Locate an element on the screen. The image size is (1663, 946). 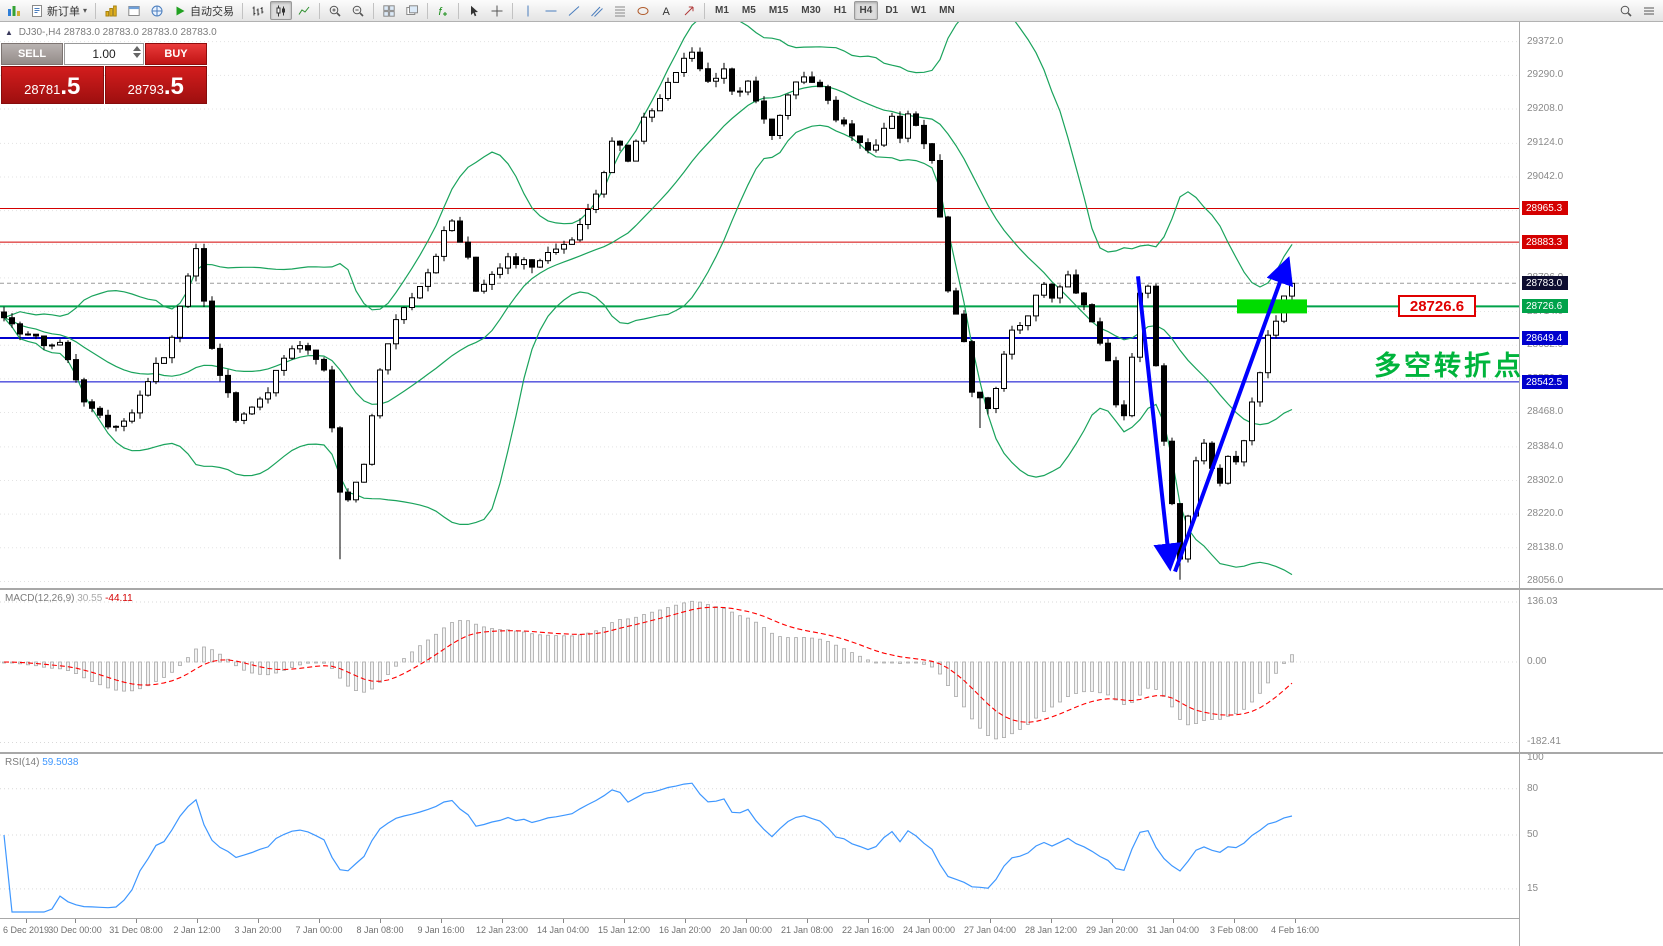
macd-name: MACD(12,26,9) is located at coordinates (40, 598).